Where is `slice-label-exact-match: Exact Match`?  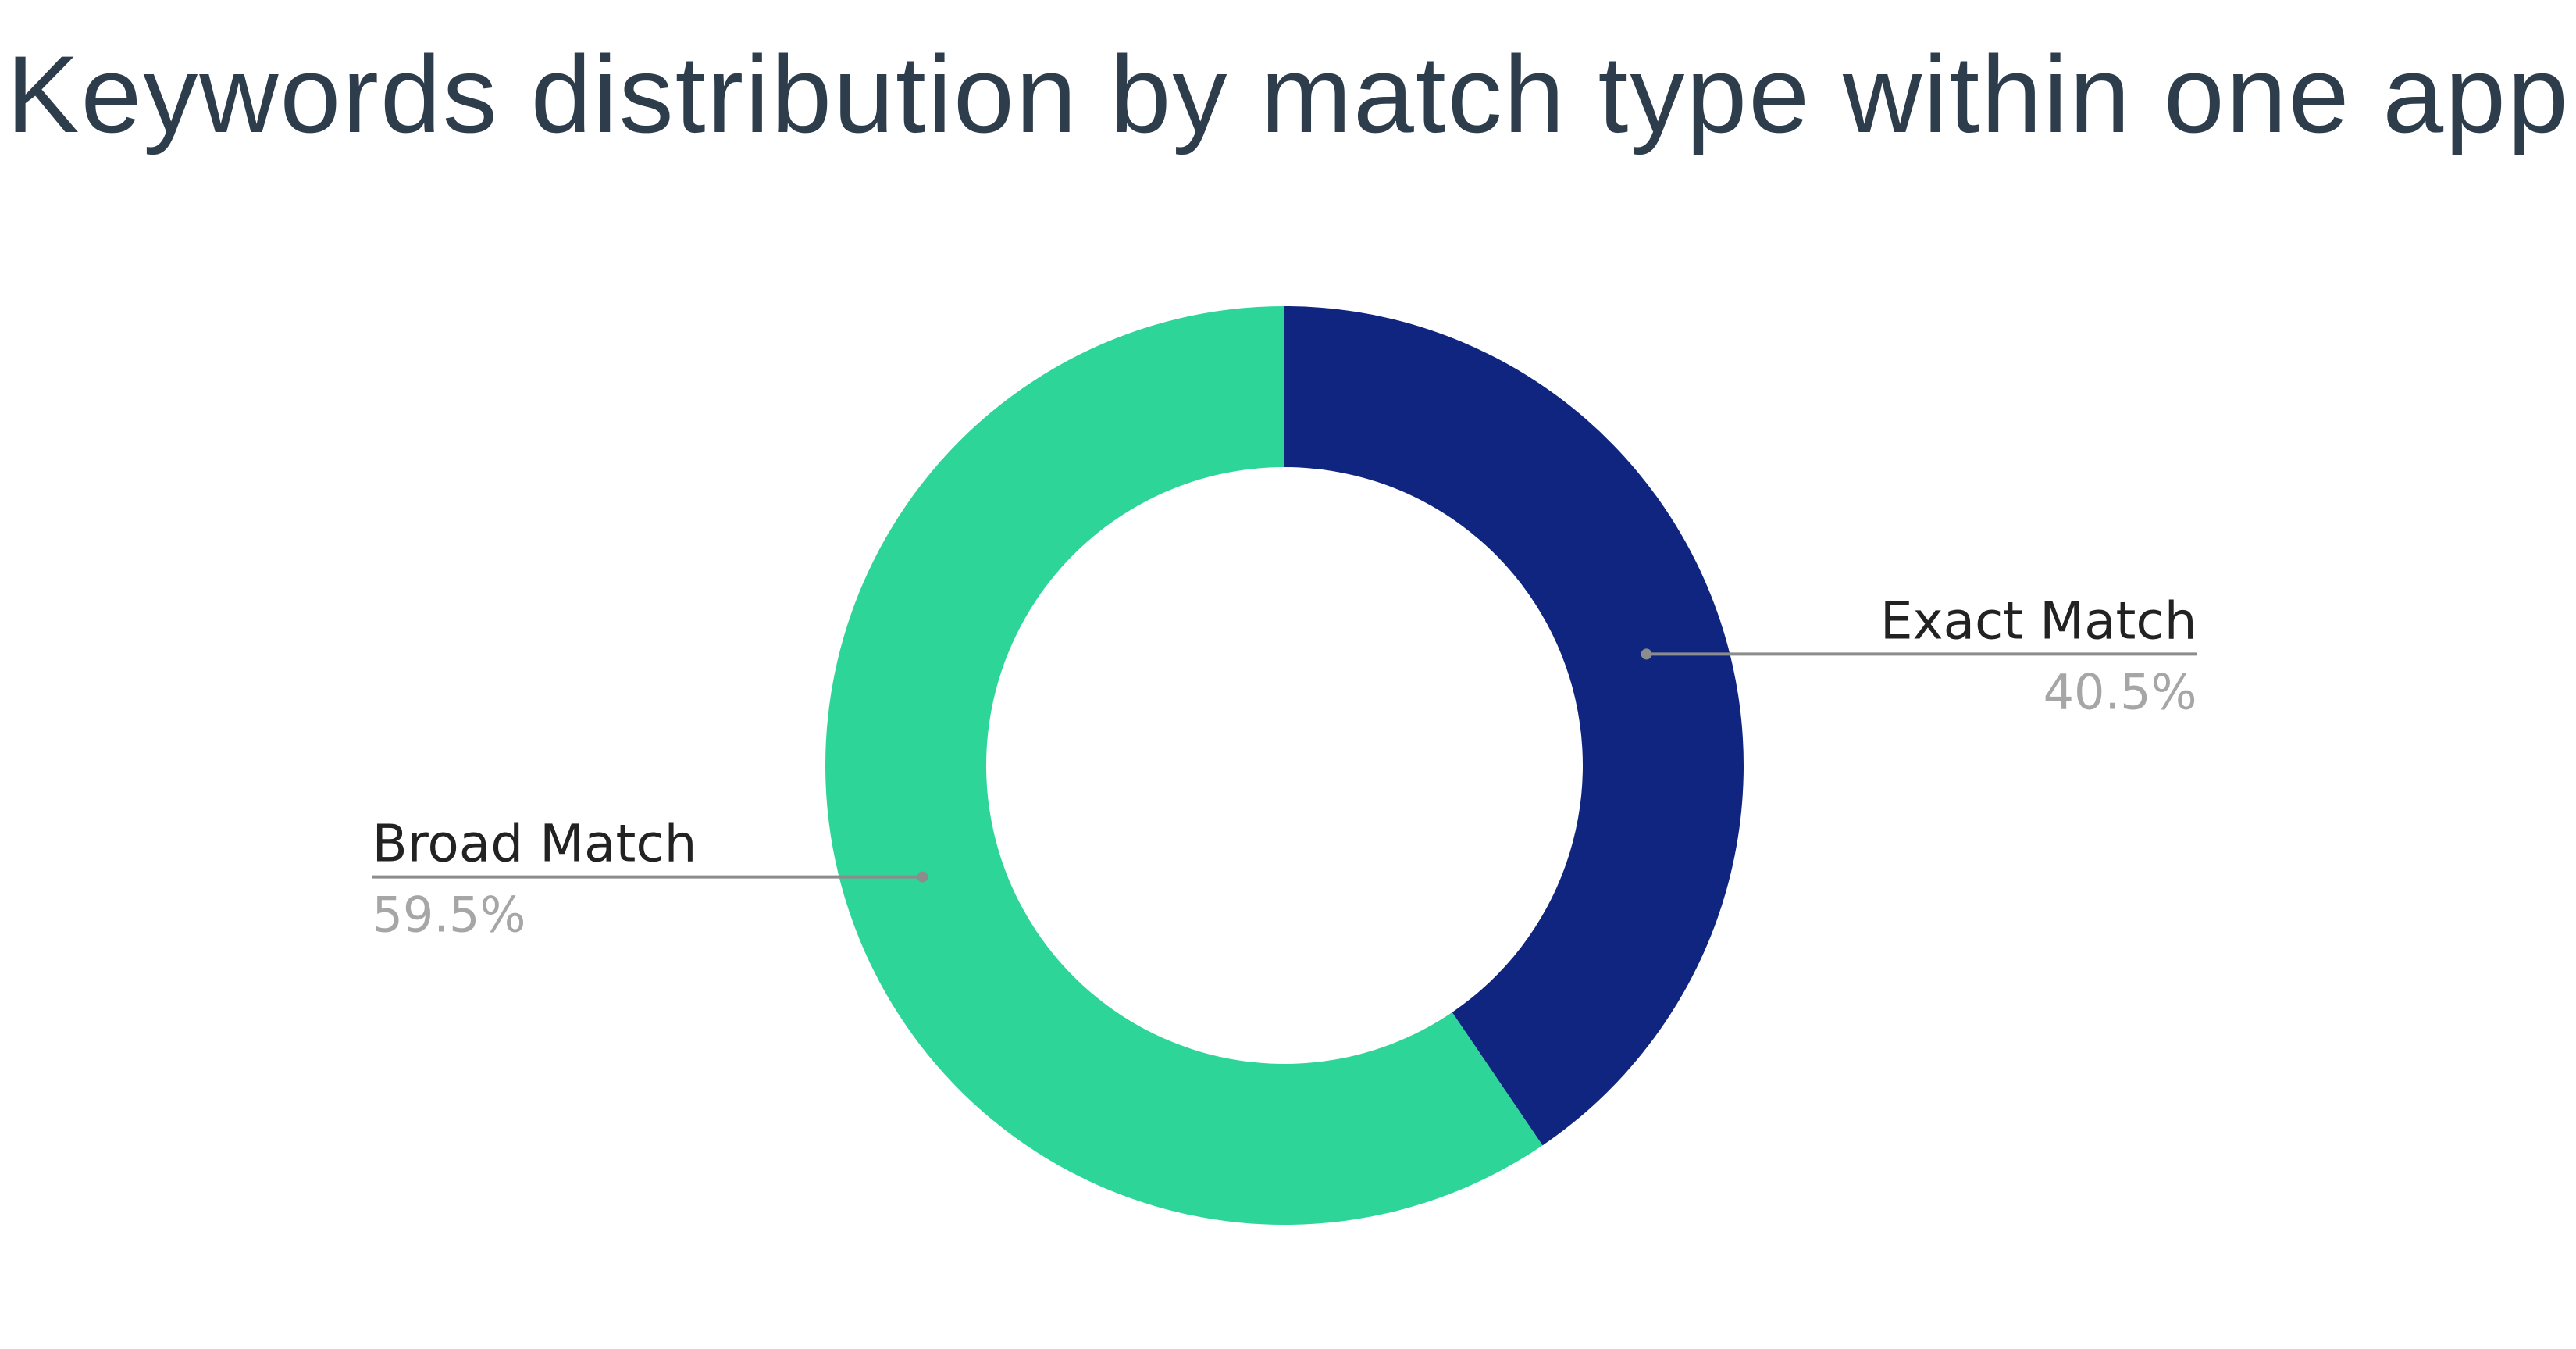
slice-label-exact-match: Exact Match is located at coordinates (2038, 621).